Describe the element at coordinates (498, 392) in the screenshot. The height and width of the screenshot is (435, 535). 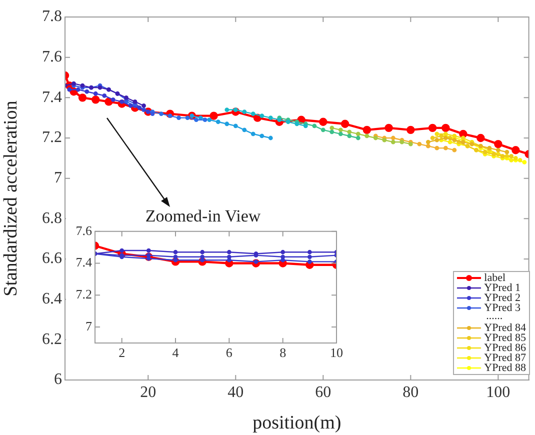
I see `x-tick-label: 100` at that location.